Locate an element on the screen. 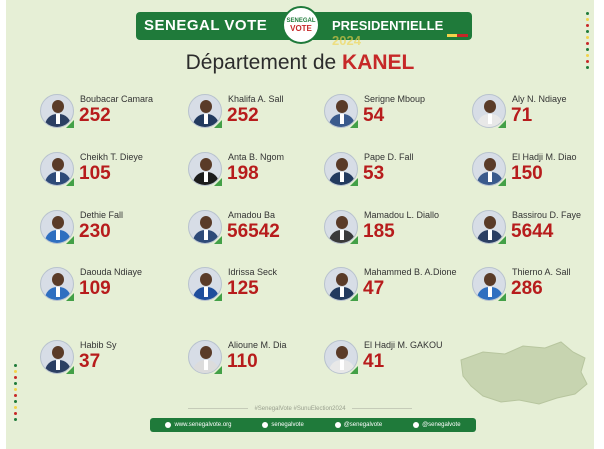  candidate-votes: 56542 is located at coordinates (253, 231).